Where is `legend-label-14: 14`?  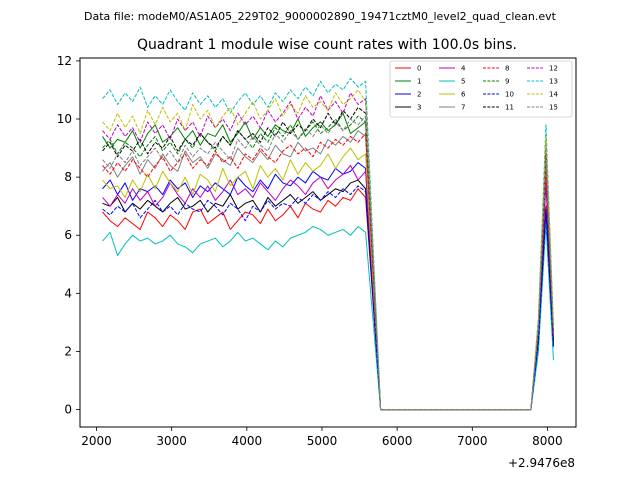
legend-label-14: 14 is located at coordinates (553, 95).